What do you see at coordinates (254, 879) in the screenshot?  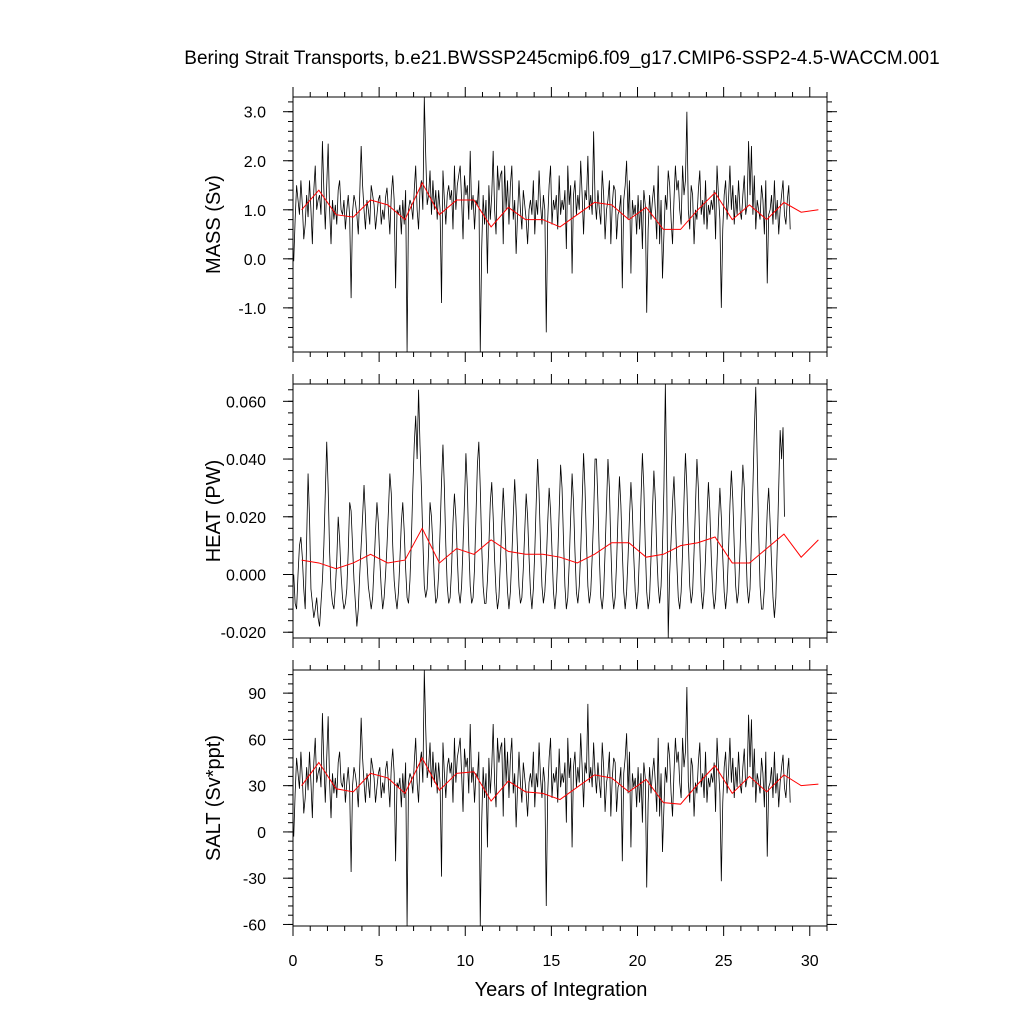 I see `y-tick-label: -30` at bounding box center [254, 879].